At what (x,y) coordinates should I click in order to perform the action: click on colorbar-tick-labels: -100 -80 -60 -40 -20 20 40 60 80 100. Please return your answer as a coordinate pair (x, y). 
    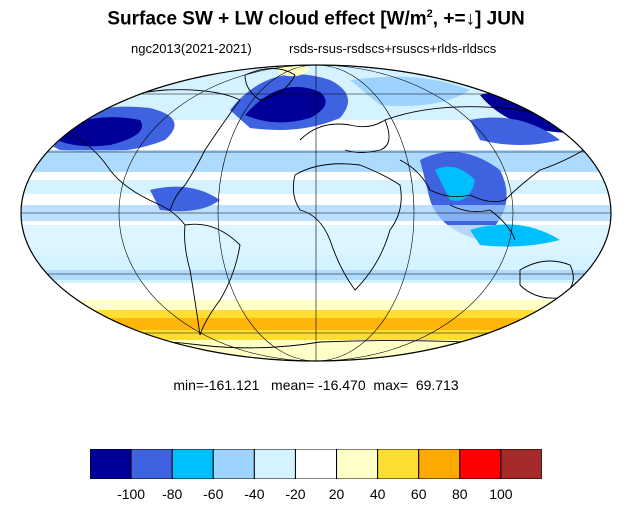
    Looking at the image, I should click on (316, 495).